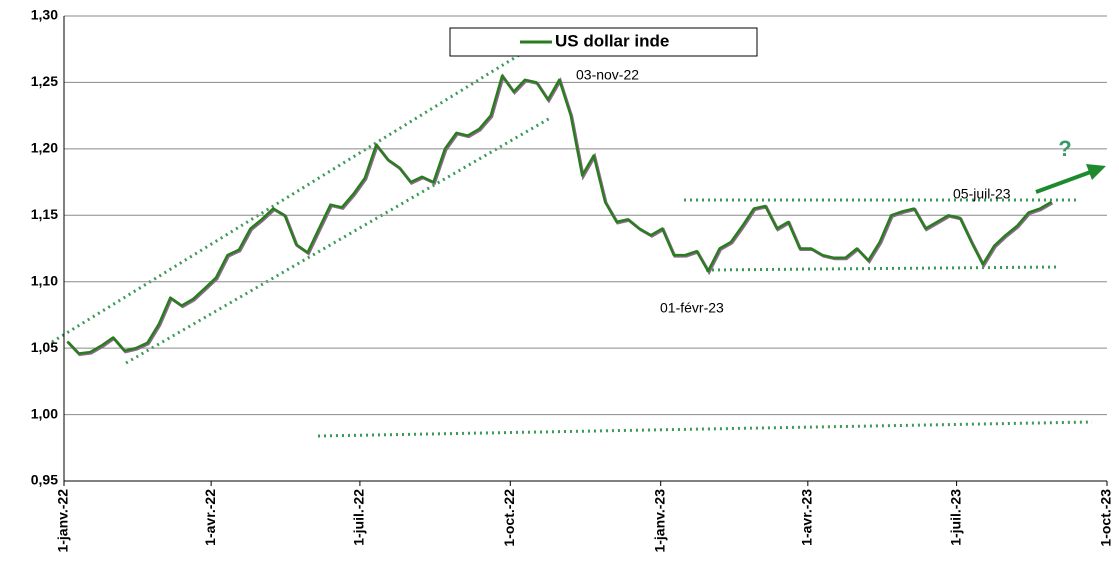 The height and width of the screenshot is (582, 1119). Describe the element at coordinates (44, 347) in the screenshot. I see `y-tick-label: 1,05` at that location.